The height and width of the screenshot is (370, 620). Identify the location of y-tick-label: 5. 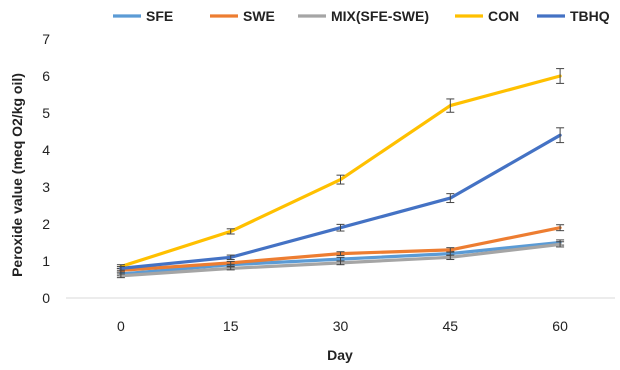
(46, 113).